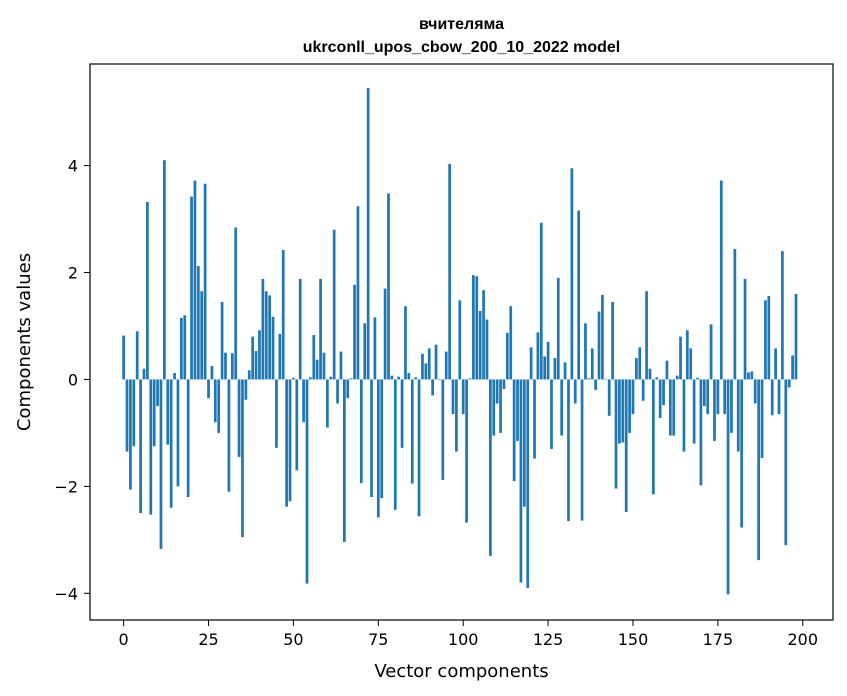 The height and width of the screenshot is (696, 847). Describe the element at coordinates (378, 639) in the screenshot. I see `x-tick-label: 75` at that location.